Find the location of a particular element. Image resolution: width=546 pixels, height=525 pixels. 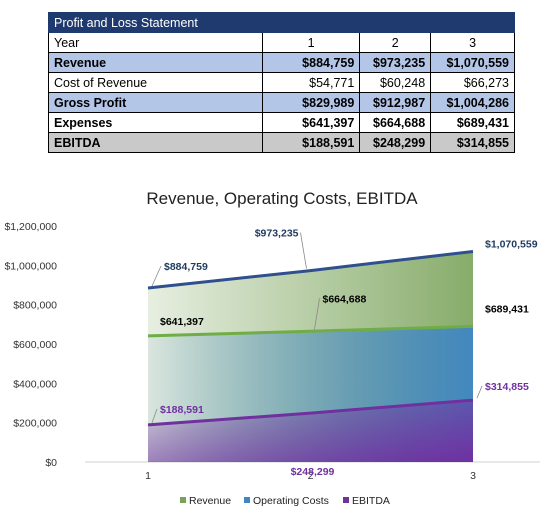

table-title: Profit and Loss Statement is located at coordinates (281, 22).